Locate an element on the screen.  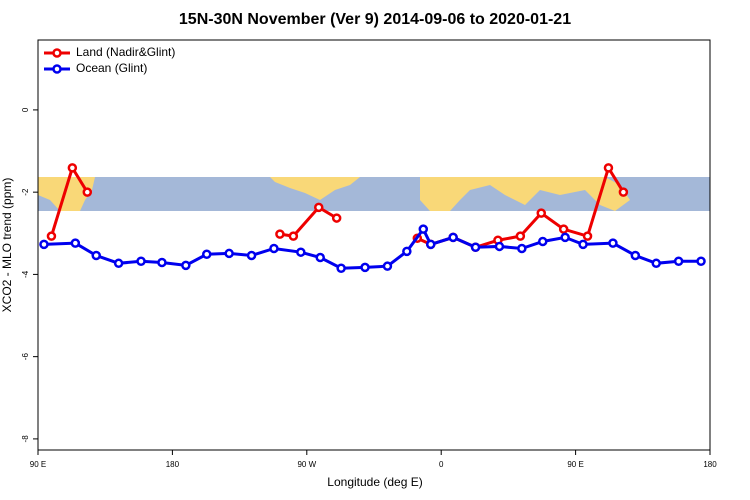
y-tick-label: -4 is located at coordinates (25, 274).